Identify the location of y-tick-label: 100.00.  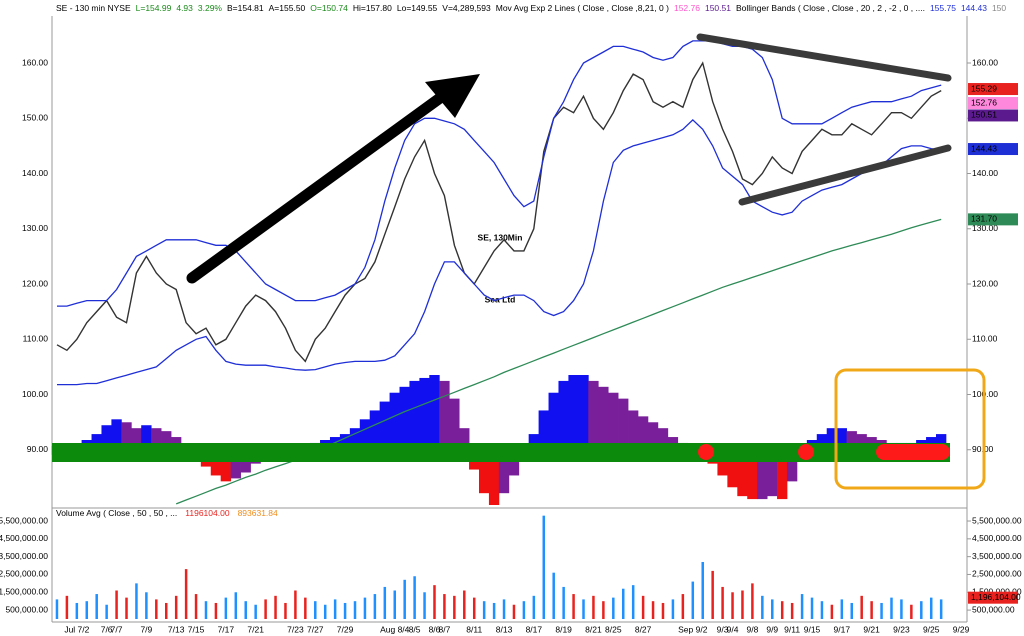
(35, 394).